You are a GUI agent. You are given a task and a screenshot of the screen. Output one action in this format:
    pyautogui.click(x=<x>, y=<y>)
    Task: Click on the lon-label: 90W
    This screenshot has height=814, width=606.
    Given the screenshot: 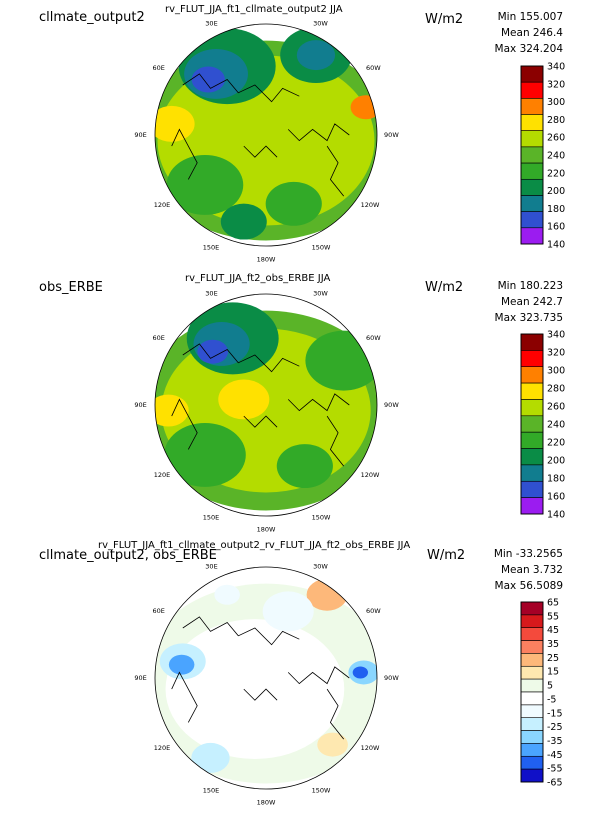 What is the action you would take?
    pyautogui.click(x=391, y=405)
    